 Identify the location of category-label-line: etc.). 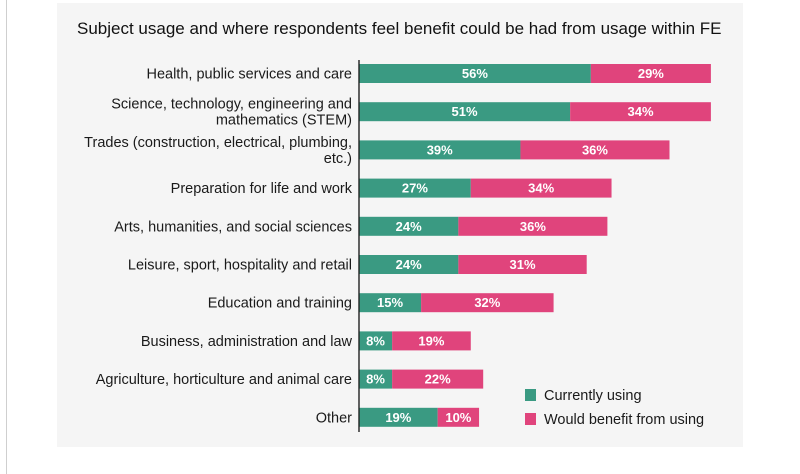
(338, 159).